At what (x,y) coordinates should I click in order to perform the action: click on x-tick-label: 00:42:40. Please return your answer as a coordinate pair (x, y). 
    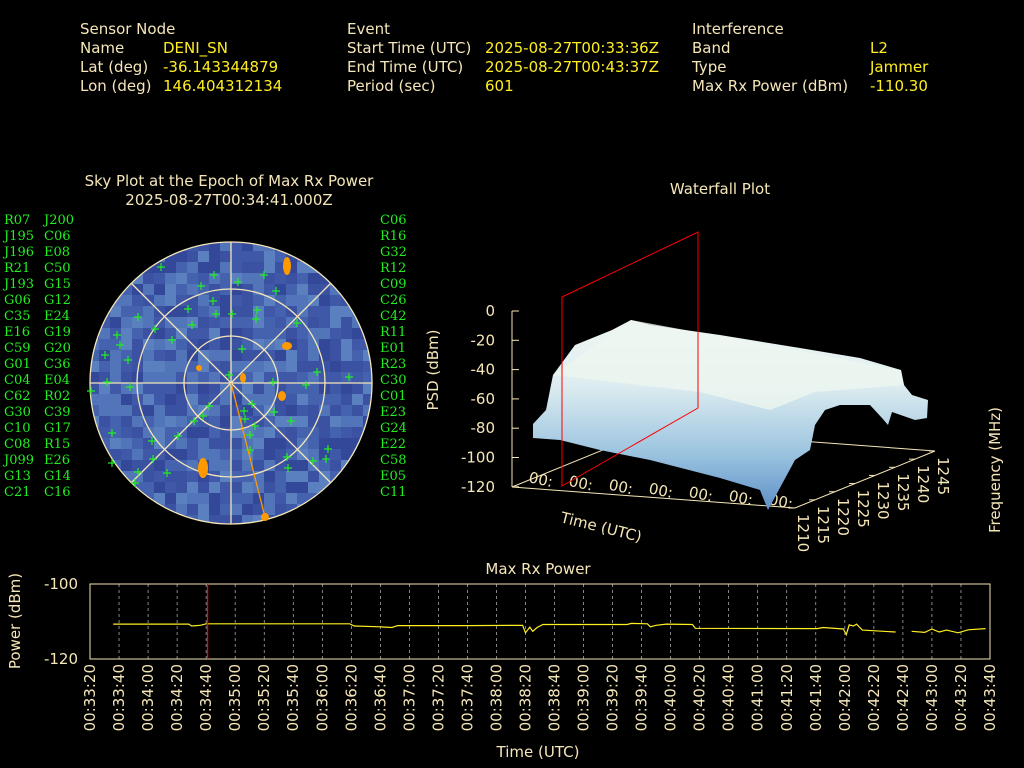
    Looking at the image, I should click on (903, 697).